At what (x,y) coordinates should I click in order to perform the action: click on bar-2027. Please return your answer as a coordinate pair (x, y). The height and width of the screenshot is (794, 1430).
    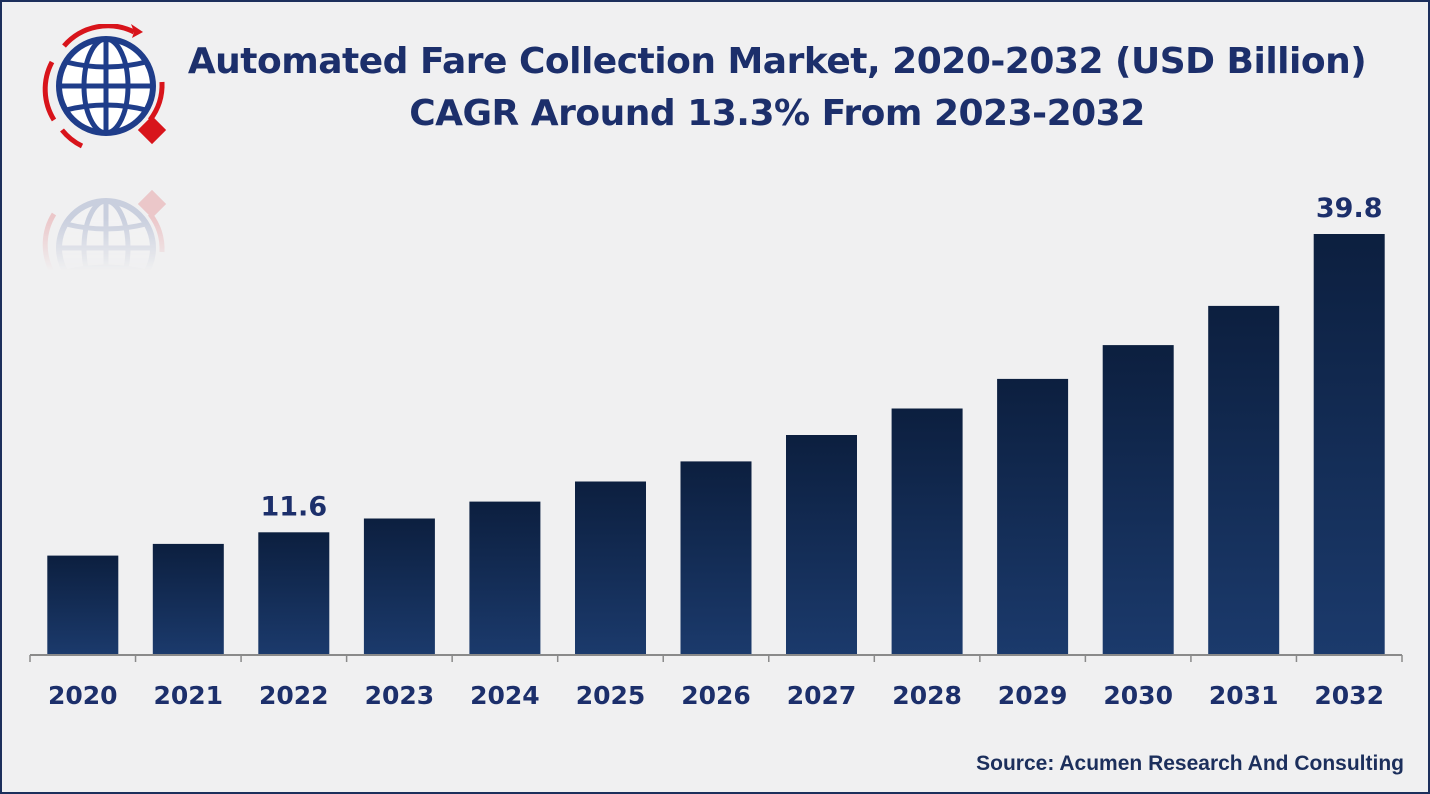
    Looking at the image, I should click on (821, 545).